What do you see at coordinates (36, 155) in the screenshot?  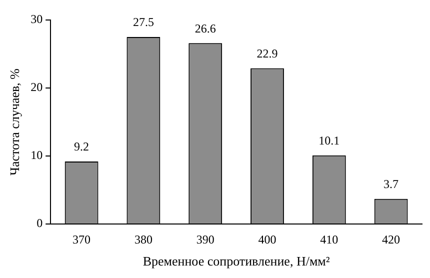 I see `y-tick-label: 10` at bounding box center [36, 155].